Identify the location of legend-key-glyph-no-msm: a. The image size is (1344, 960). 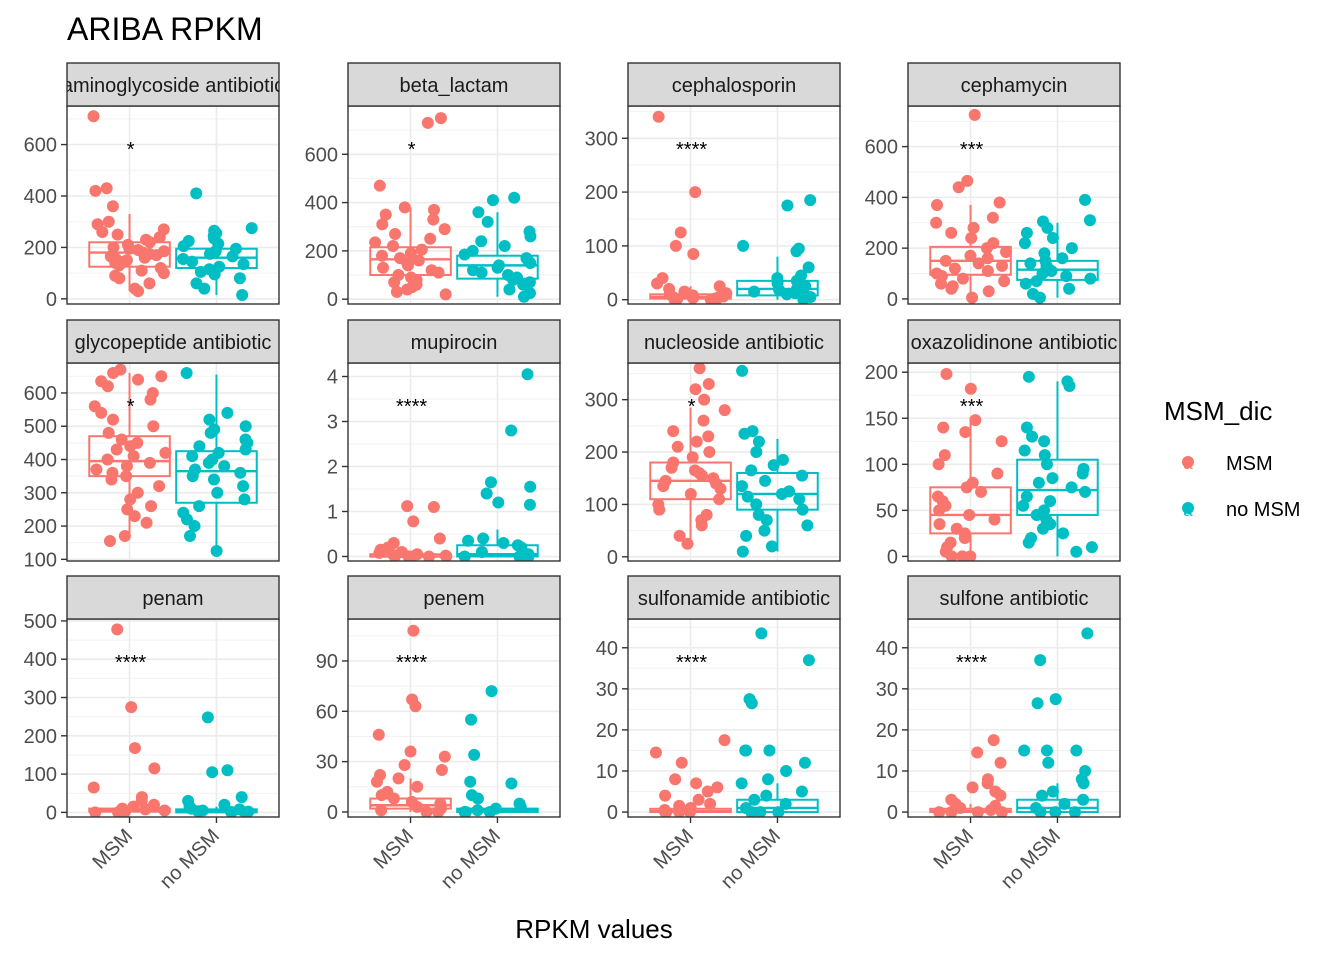
(1188, 510).